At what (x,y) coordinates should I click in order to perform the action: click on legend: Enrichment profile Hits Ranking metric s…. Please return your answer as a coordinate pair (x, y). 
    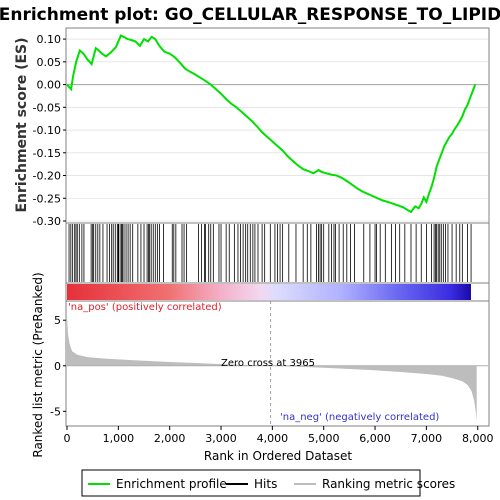
    Looking at the image, I should click on (268, 483).